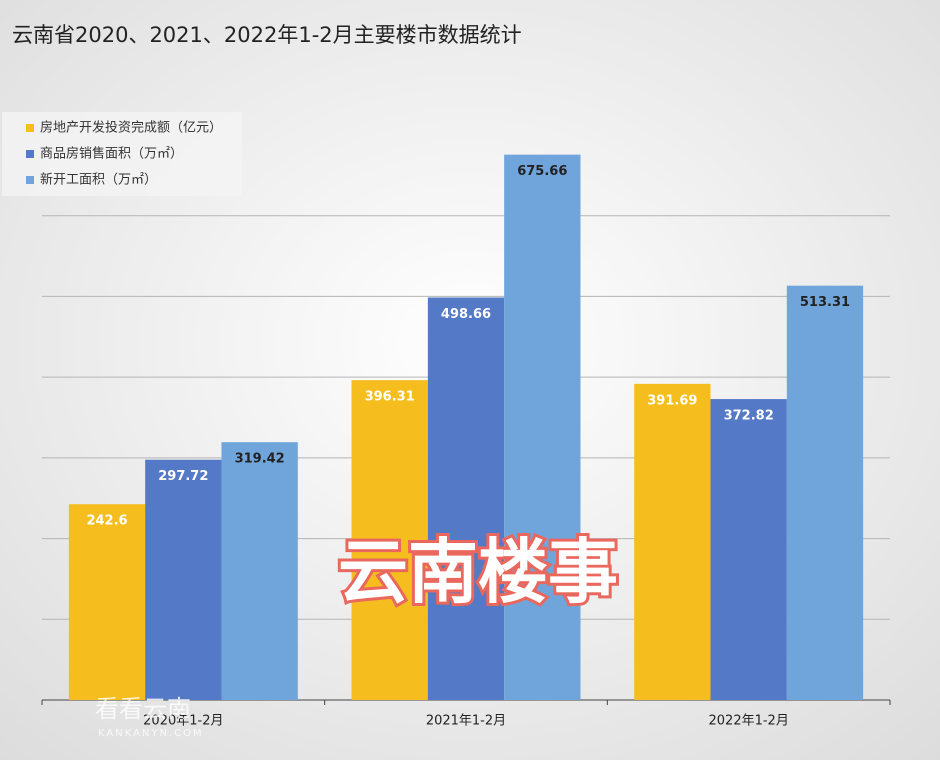 Image resolution: width=940 pixels, height=760 pixels. What do you see at coordinates (749, 416) in the screenshot?
I see `data-label: 372.82` at bounding box center [749, 416].